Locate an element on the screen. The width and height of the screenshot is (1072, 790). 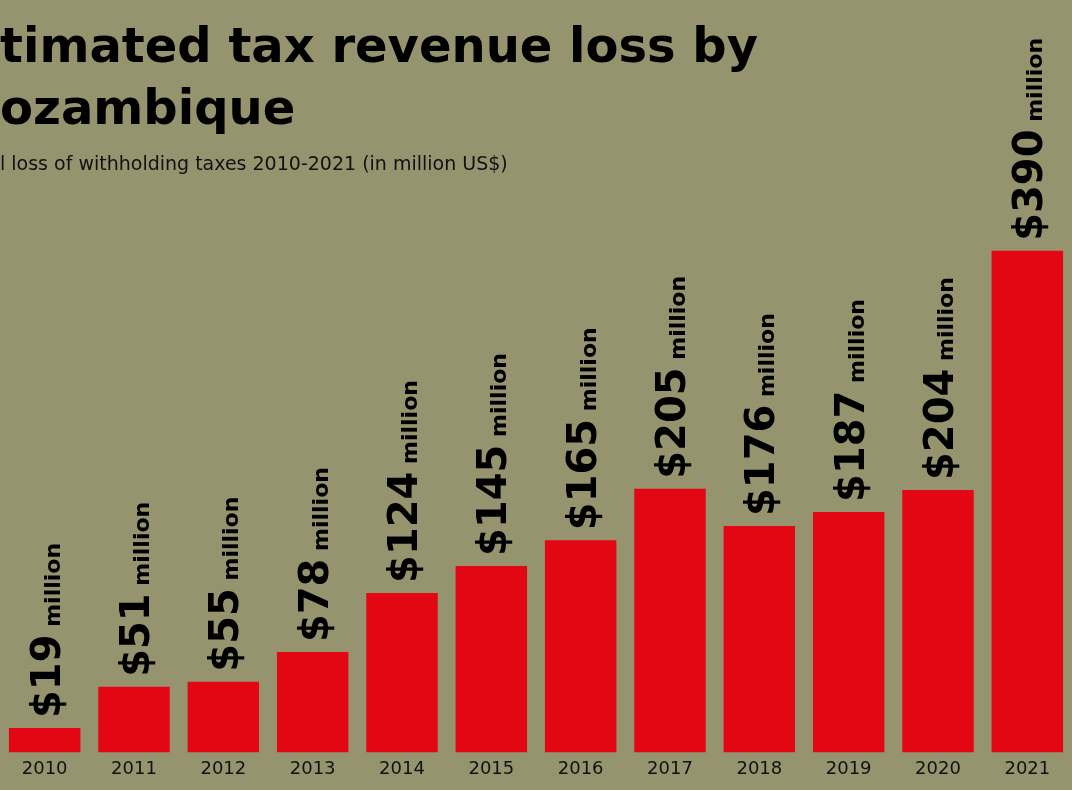
x-tick-label: 2020 is located at coordinates (938, 767).